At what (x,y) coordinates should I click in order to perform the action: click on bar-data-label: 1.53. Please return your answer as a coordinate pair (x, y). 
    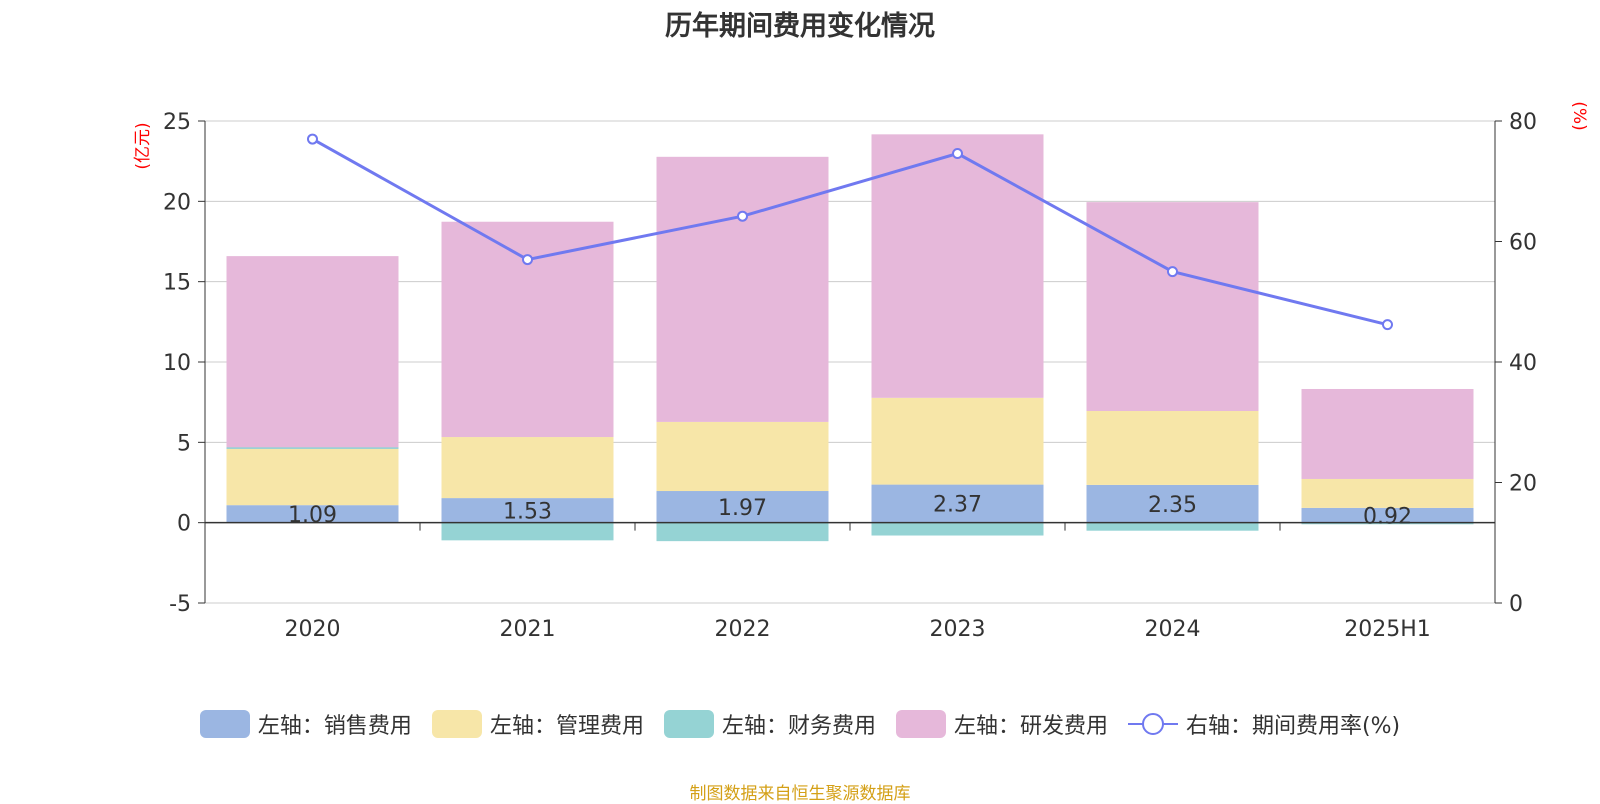
    Looking at the image, I should click on (527, 511).